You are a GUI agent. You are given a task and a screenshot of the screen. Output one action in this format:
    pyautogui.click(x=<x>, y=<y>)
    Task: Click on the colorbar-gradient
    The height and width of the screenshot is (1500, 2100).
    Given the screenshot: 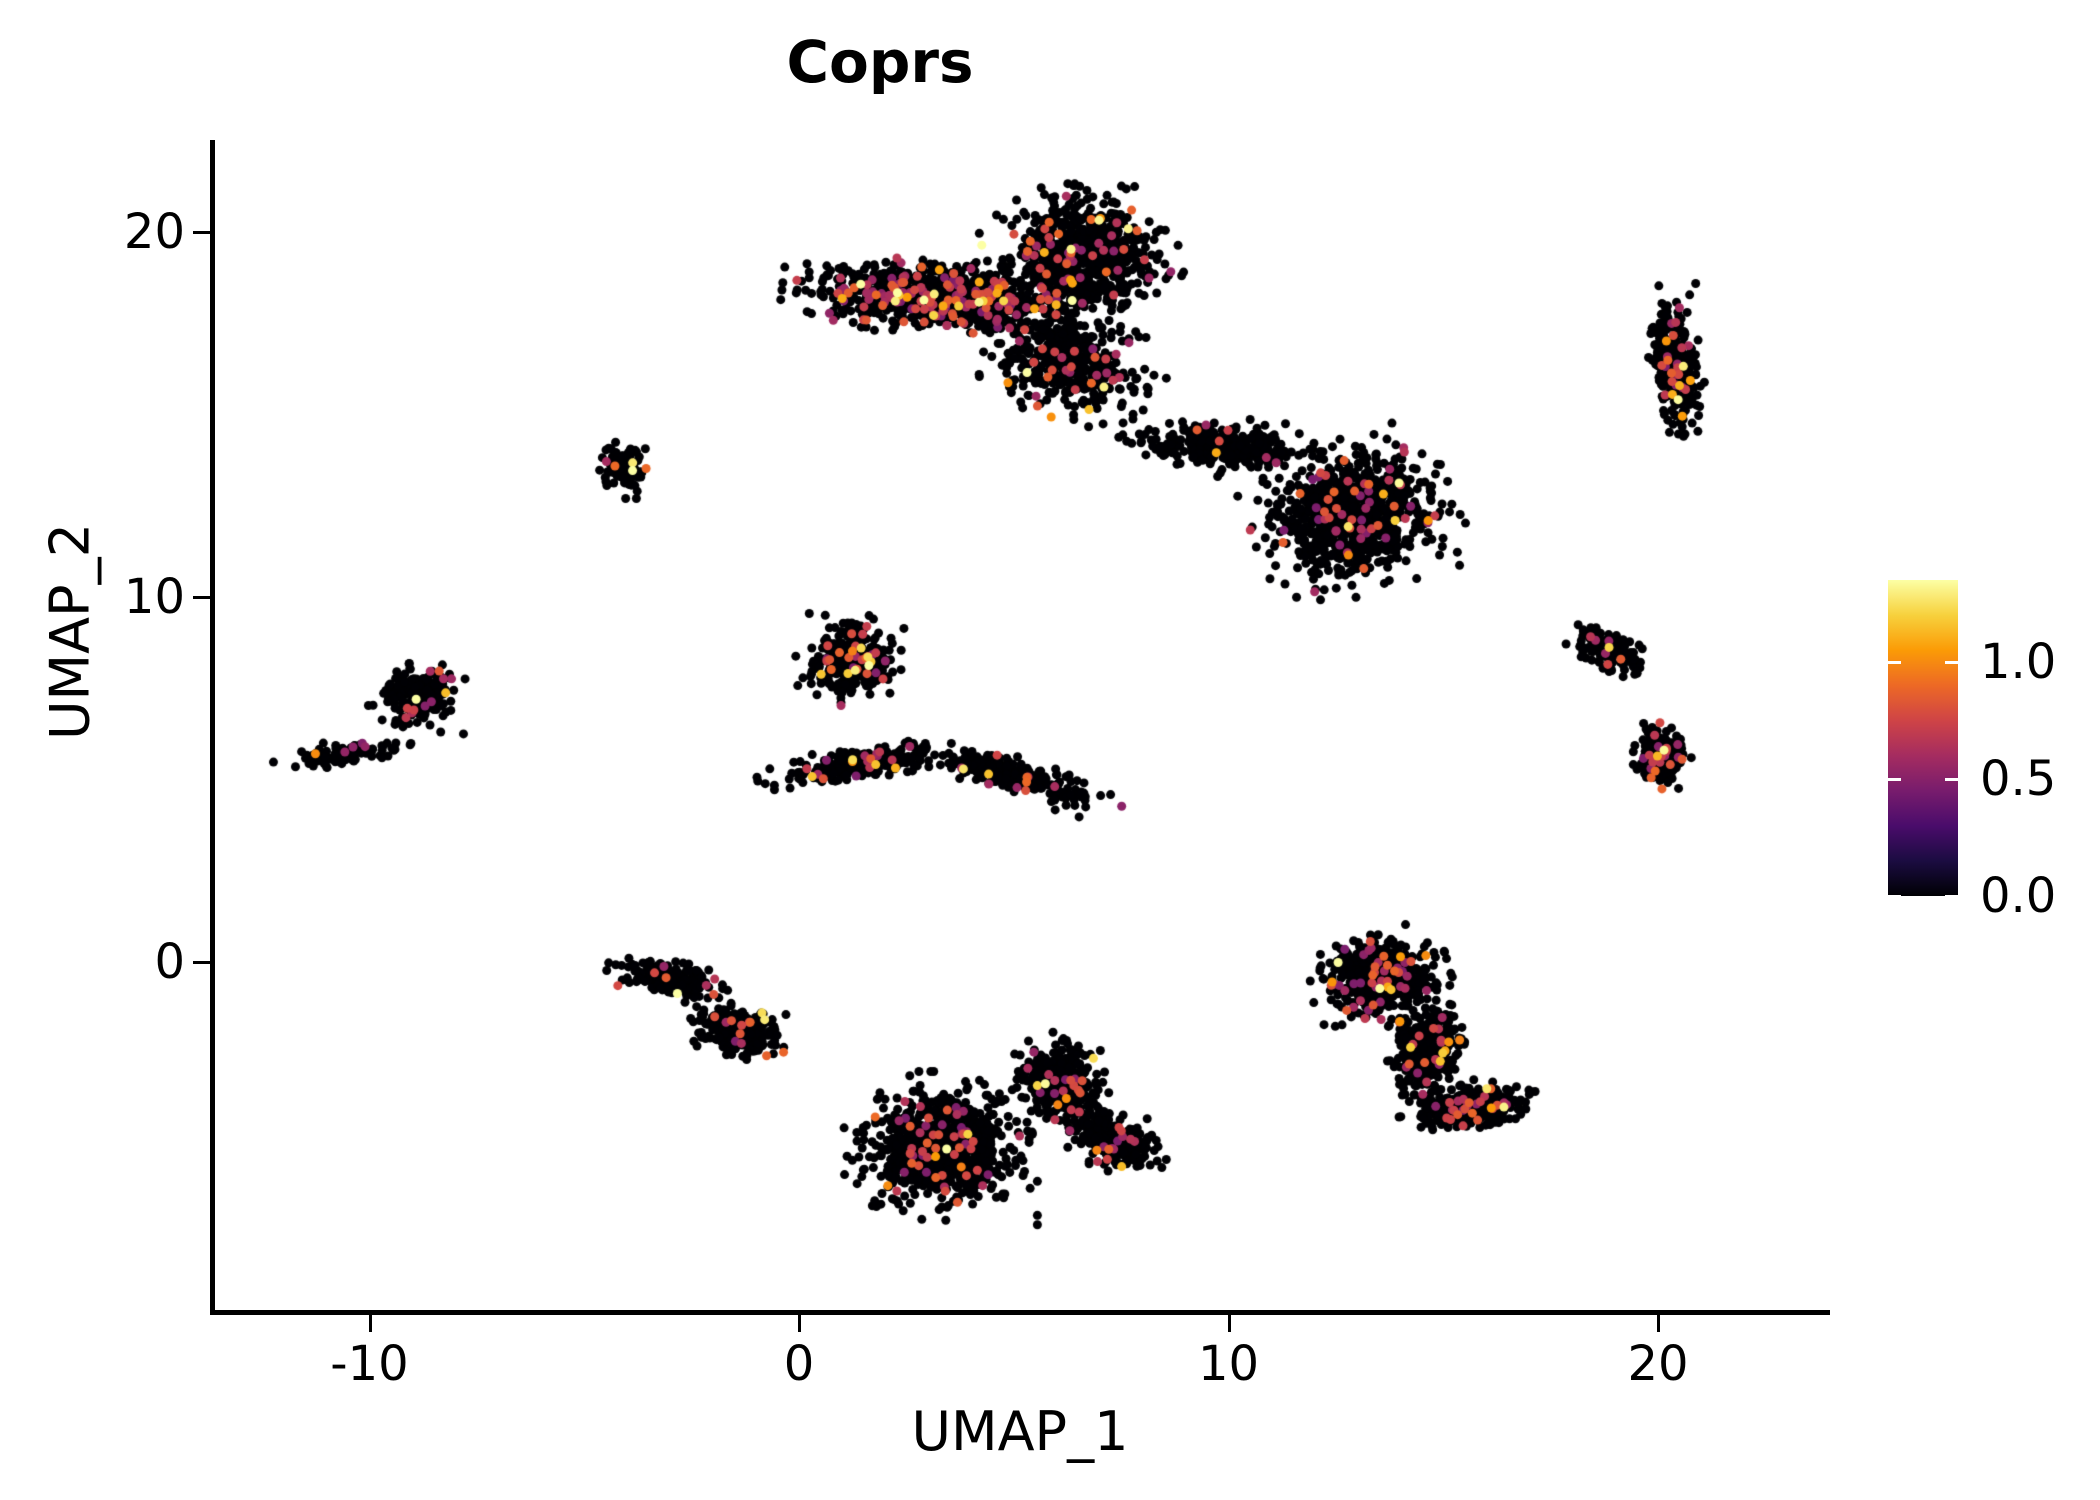 What is the action you would take?
    pyautogui.click(x=1923, y=738)
    